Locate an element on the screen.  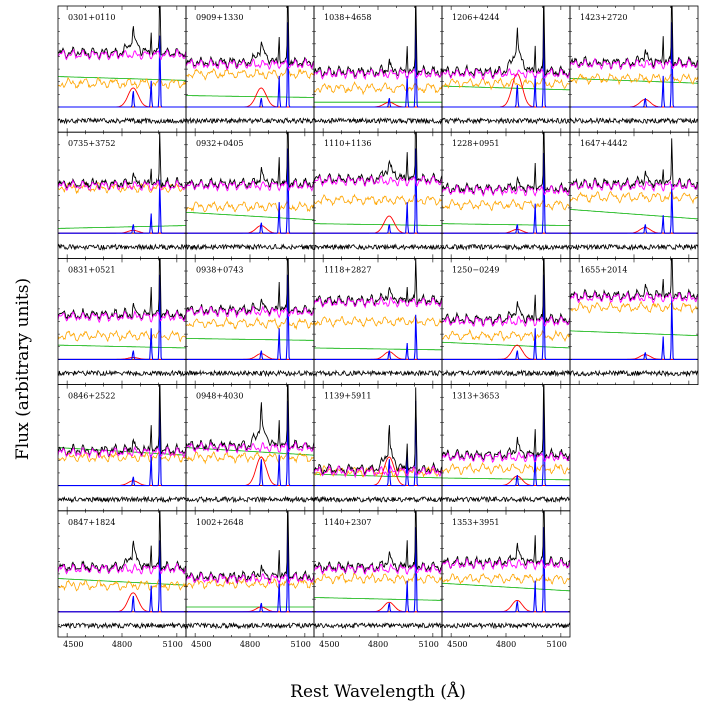
y-axis-label: Flux (arbitrary units) is located at coordinates (23, 369).